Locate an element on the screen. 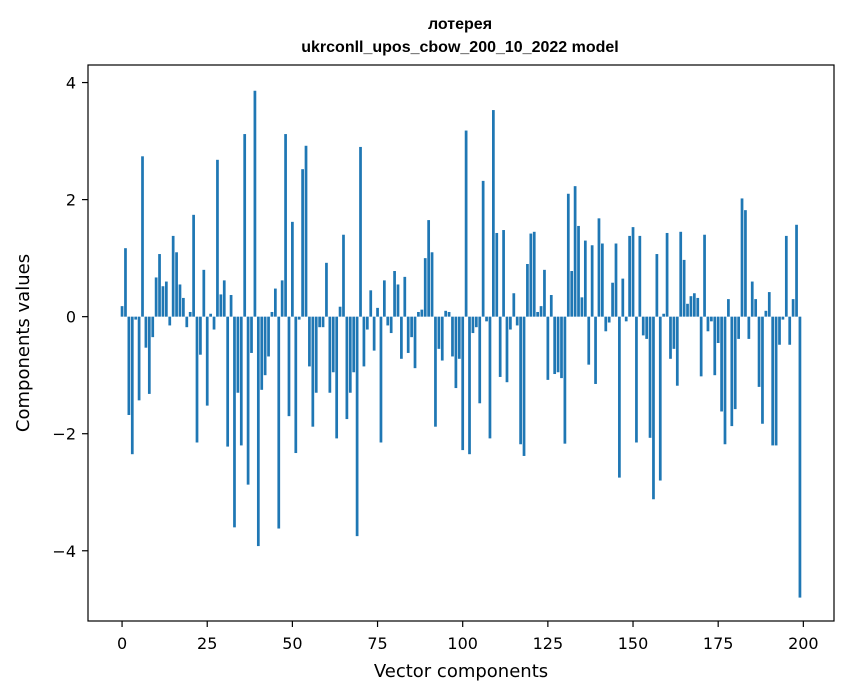  y-tick-label: 4 is located at coordinates (71, 83).